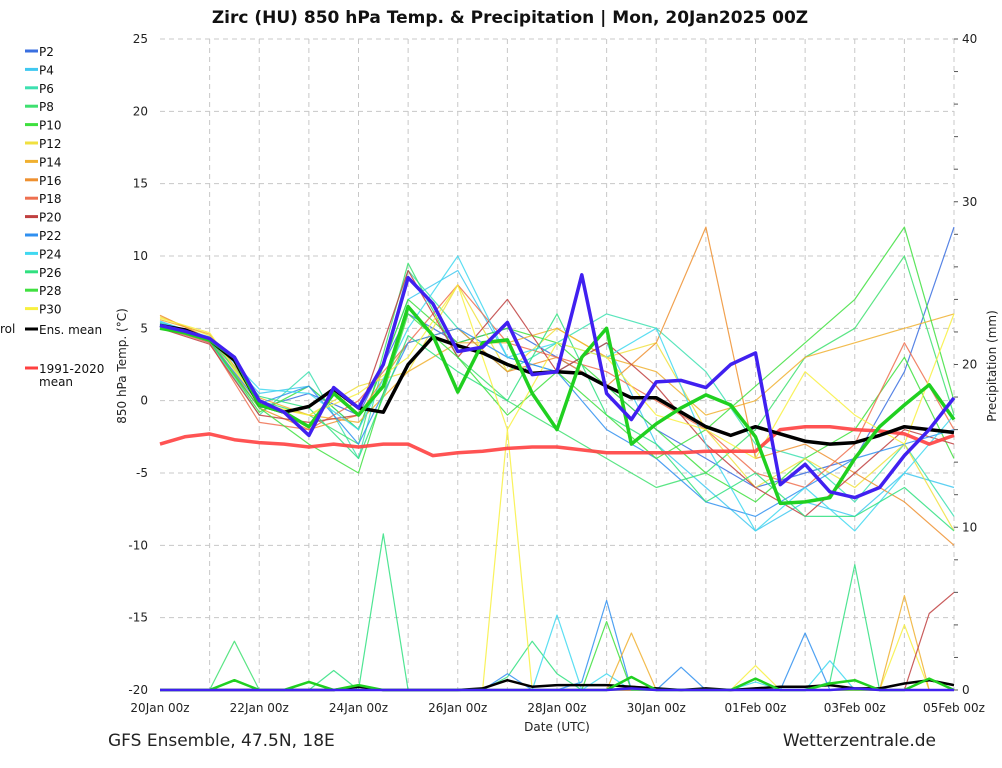  Describe the element at coordinates (358, 708) in the screenshot. I see `x-tick-label: 24Jan 00z` at that location.